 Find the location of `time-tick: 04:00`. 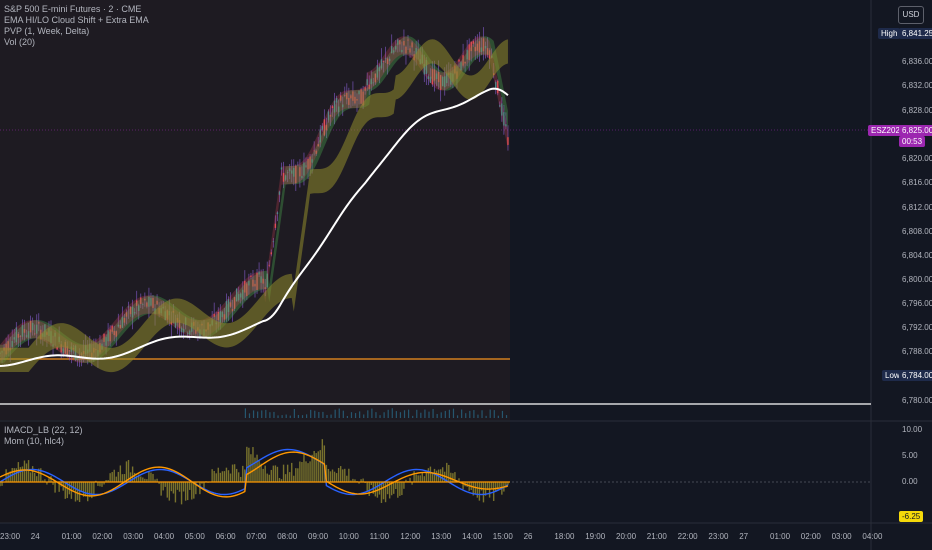

time-tick: 04:00 is located at coordinates (164, 536).